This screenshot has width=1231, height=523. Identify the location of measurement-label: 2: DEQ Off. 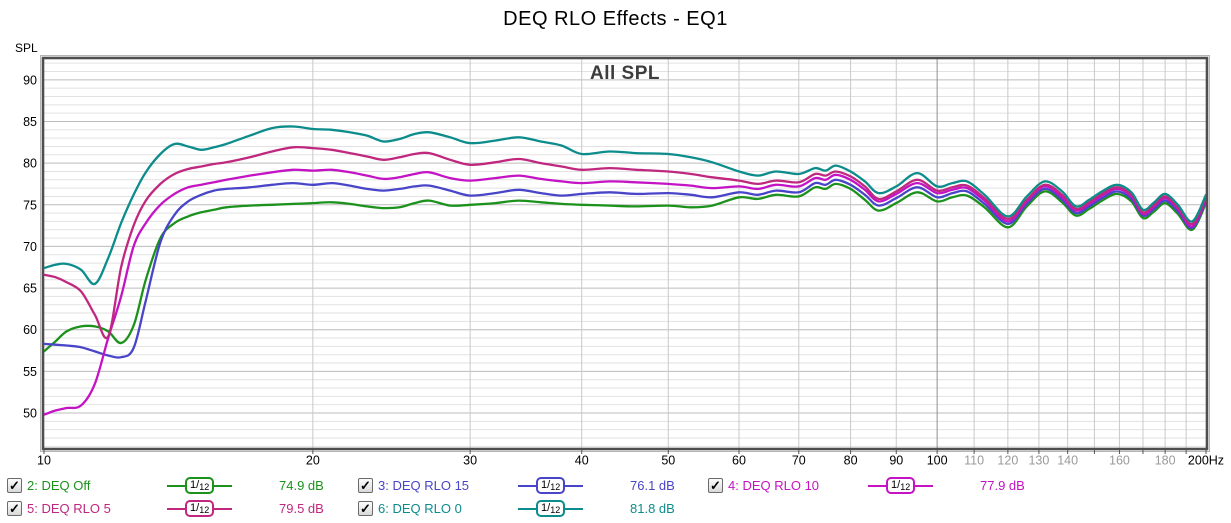
(59, 485).